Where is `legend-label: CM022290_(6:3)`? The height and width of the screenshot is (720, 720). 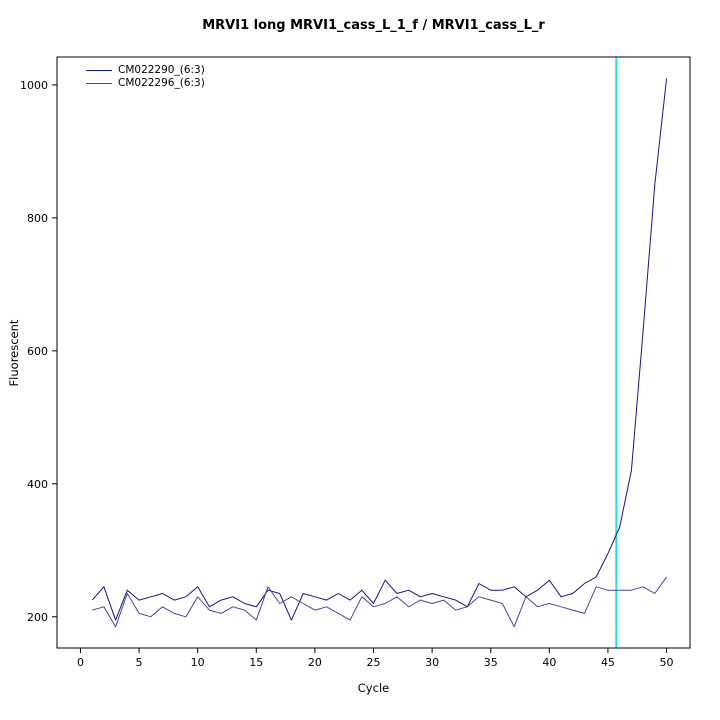 legend-label: CM022290_(6:3) is located at coordinates (161, 70).